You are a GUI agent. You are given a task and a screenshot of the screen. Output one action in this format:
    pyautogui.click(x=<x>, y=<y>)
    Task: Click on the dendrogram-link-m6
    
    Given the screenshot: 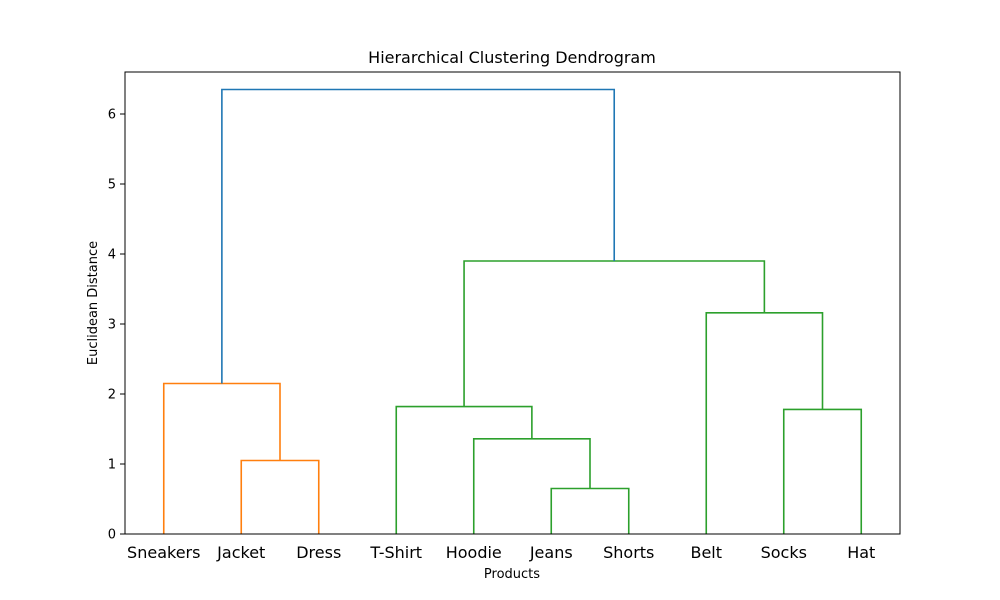 What is the action you would take?
    pyautogui.click(x=822, y=471)
    